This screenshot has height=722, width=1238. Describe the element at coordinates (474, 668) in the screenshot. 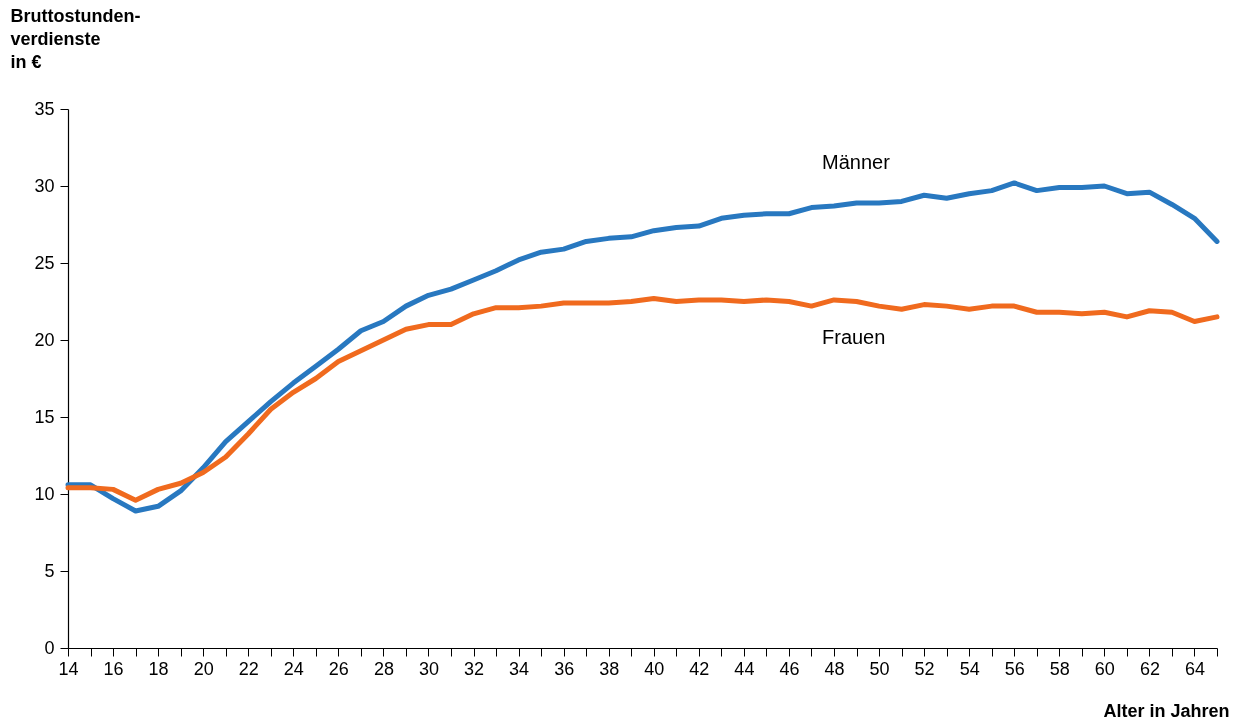

I see `x-tick-label: 32` at that location.